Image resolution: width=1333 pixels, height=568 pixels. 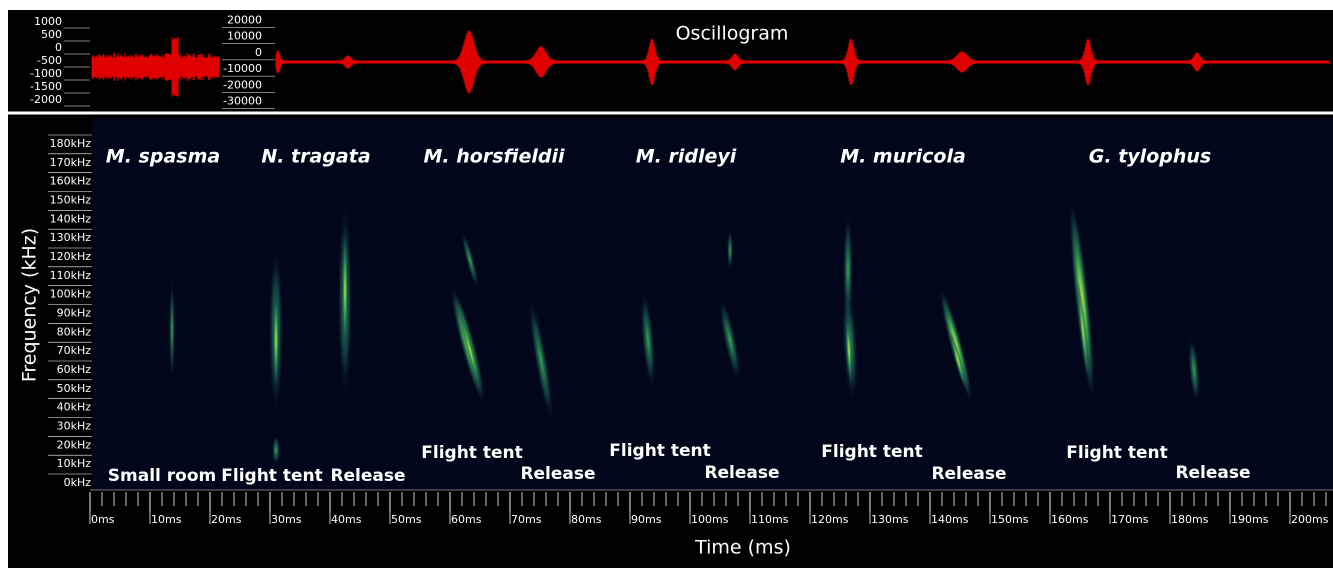 I want to click on y-tick-label: 50kHz, so click(x=74, y=388).